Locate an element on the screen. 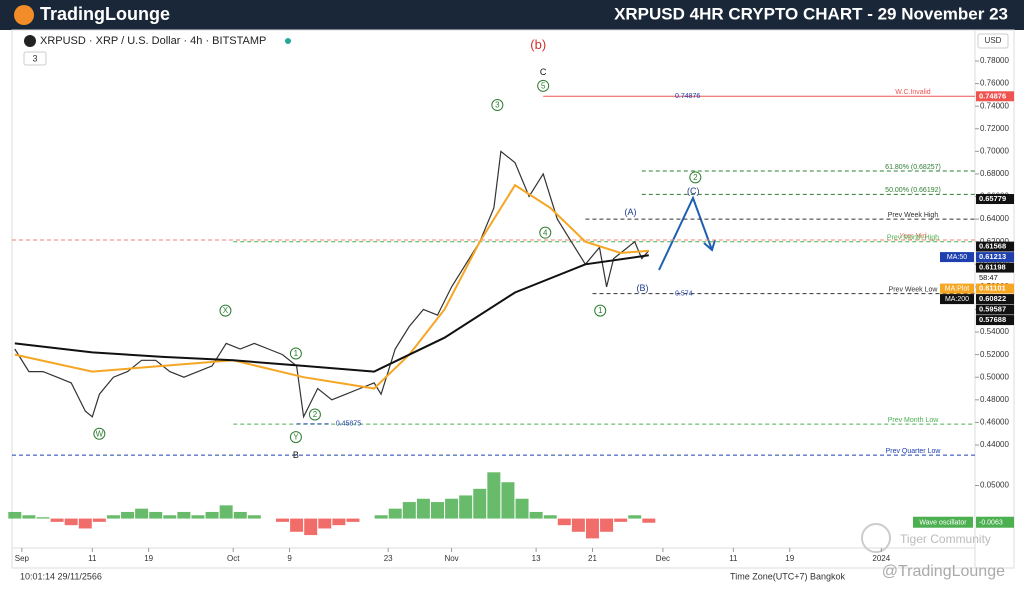 The height and width of the screenshot is (600, 1024). price-tag-label: 0.59587 is located at coordinates (992, 309).